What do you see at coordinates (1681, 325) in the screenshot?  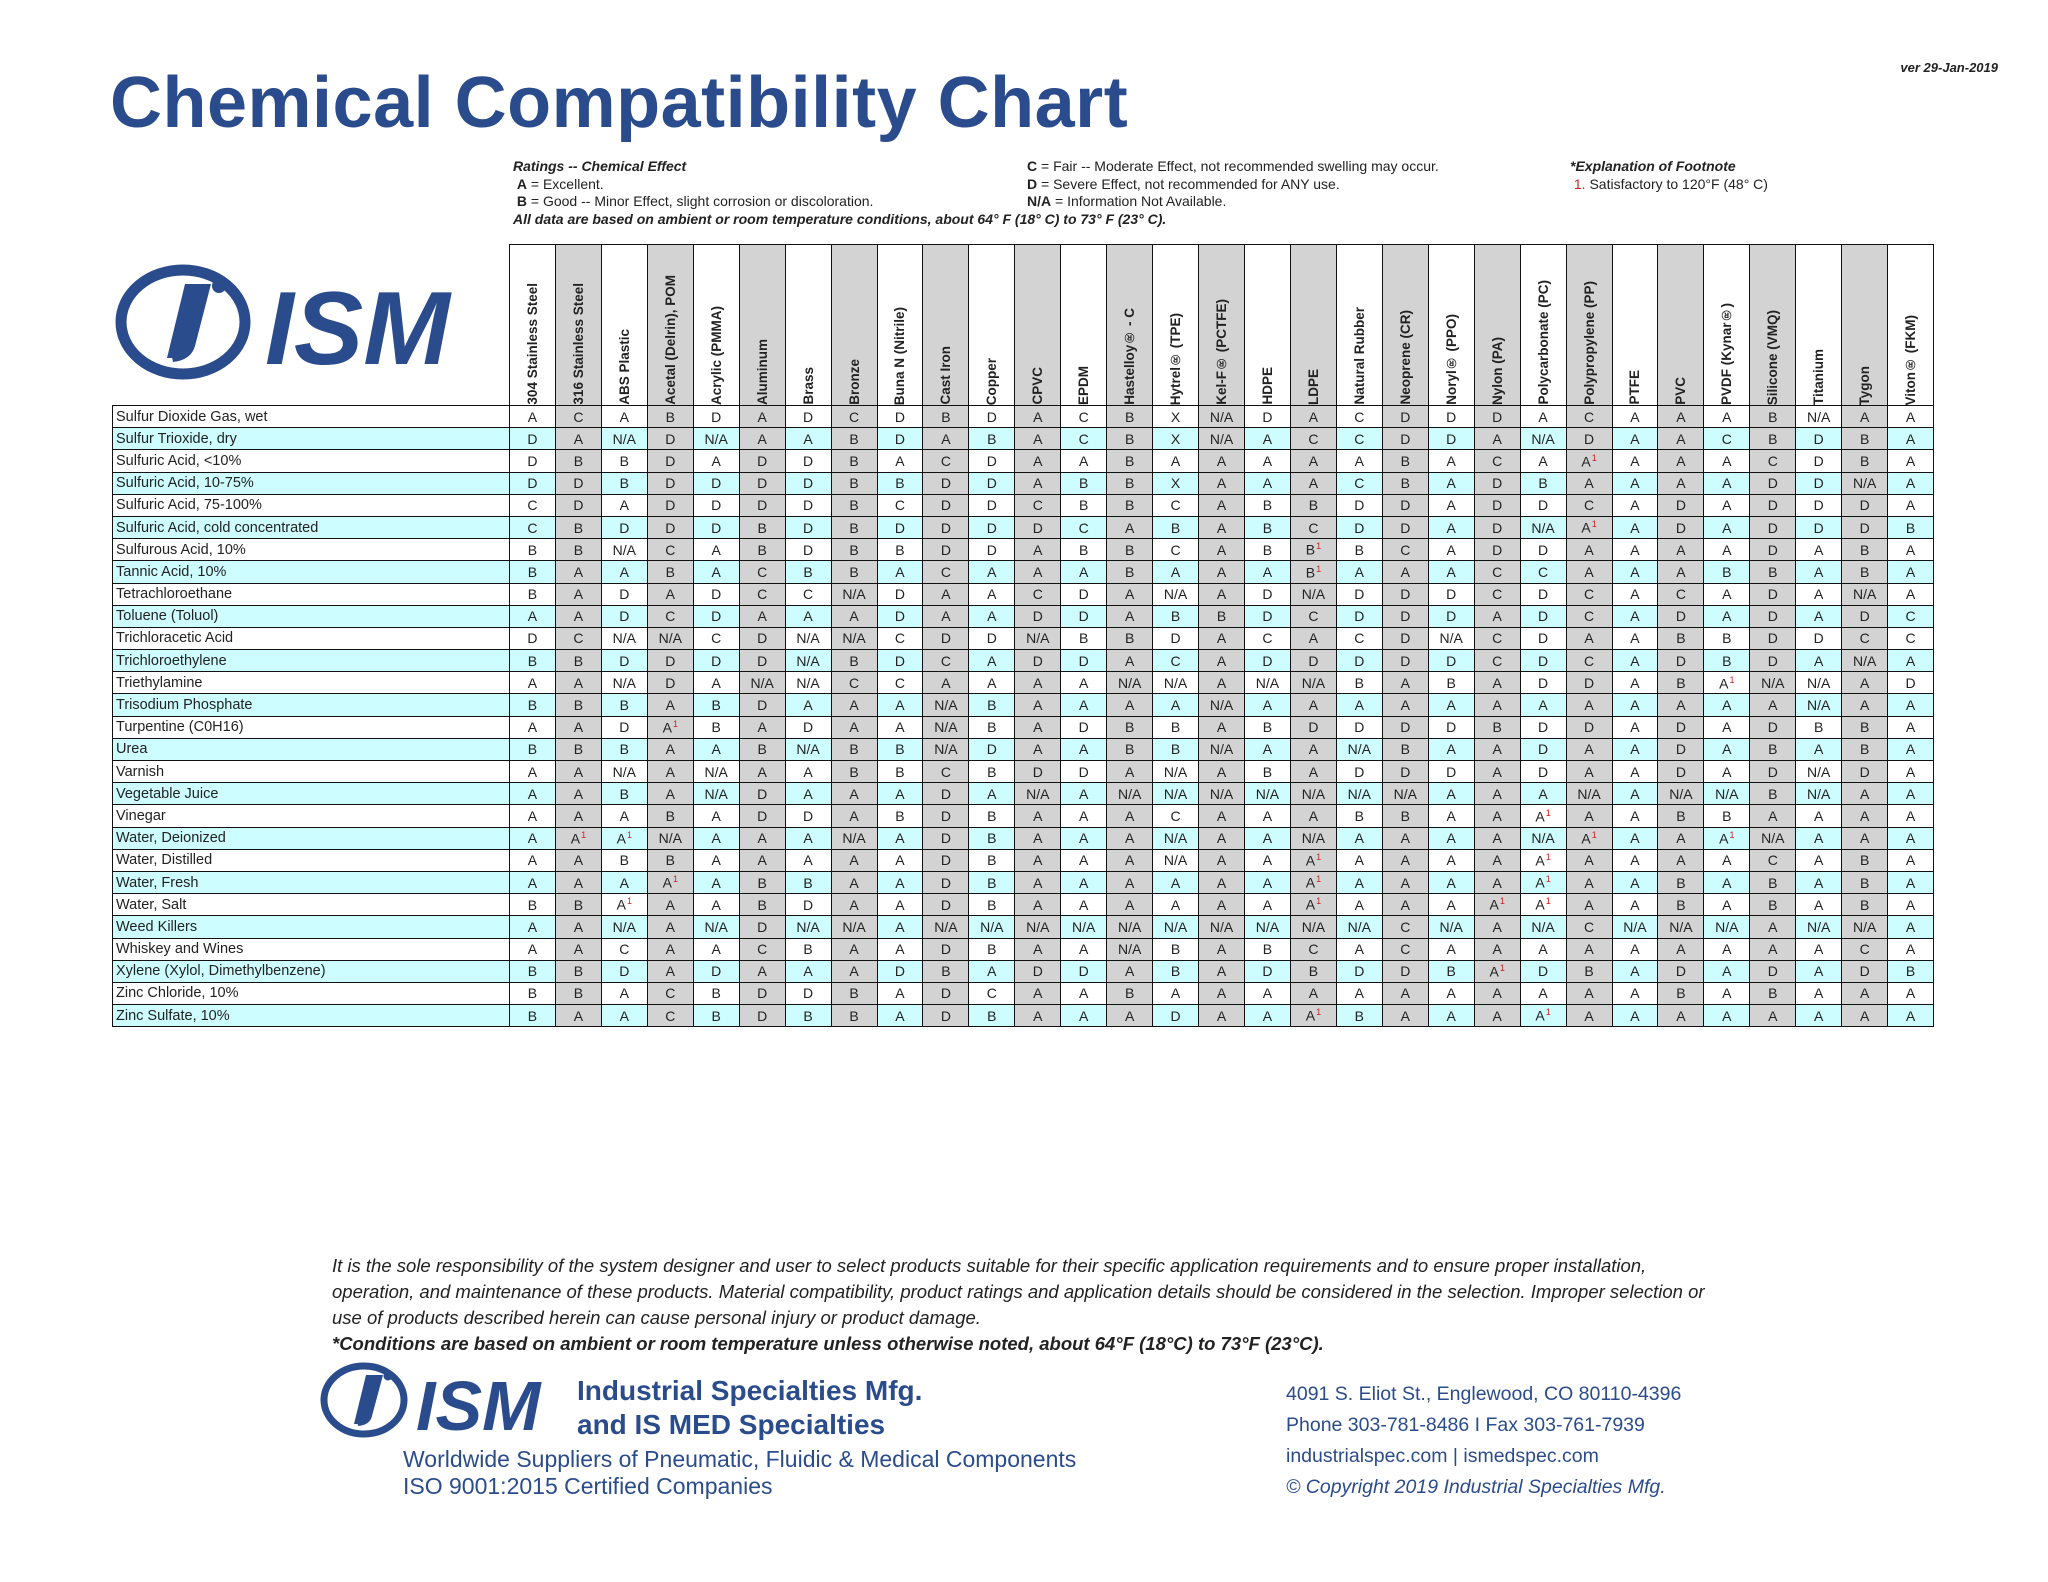 I see `column-header: PVC` at bounding box center [1681, 325].